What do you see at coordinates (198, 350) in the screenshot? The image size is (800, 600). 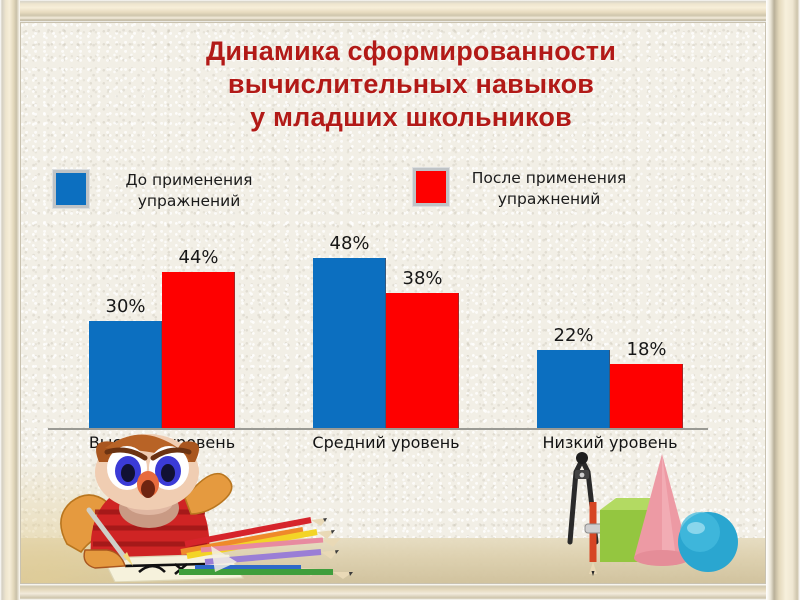 I see `bar-high-after` at bounding box center [198, 350].